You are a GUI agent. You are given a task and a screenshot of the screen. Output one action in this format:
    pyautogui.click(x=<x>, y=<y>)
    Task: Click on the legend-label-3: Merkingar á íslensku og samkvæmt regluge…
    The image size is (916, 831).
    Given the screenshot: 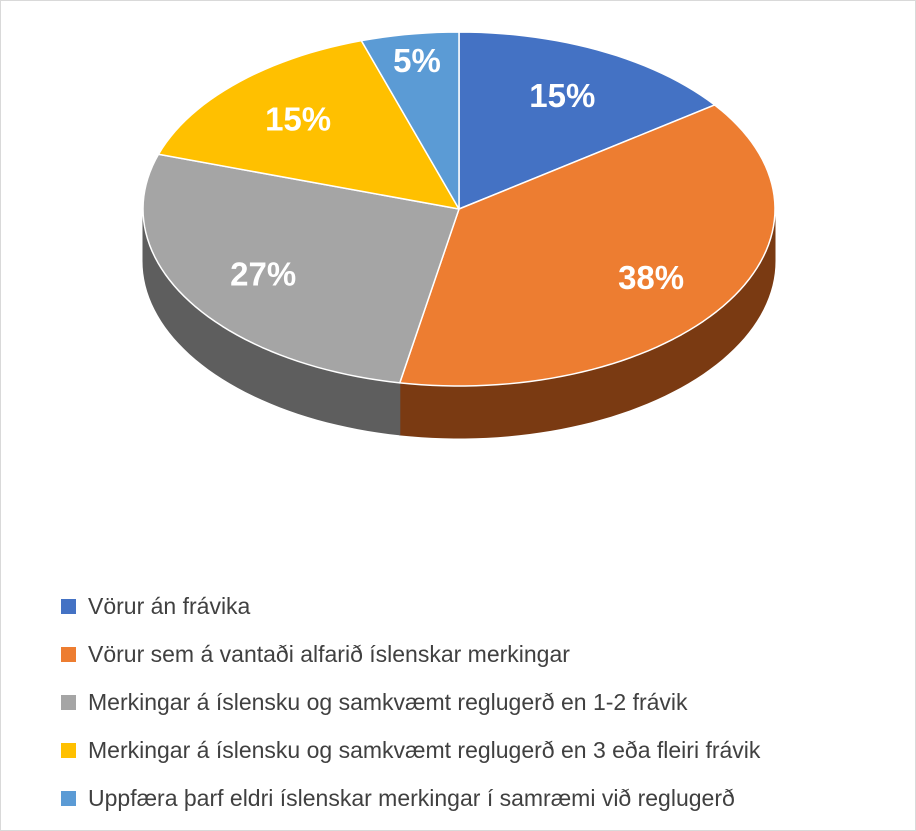 What is the action you would take?
    pyautogui.click(x=388, y=701)
    